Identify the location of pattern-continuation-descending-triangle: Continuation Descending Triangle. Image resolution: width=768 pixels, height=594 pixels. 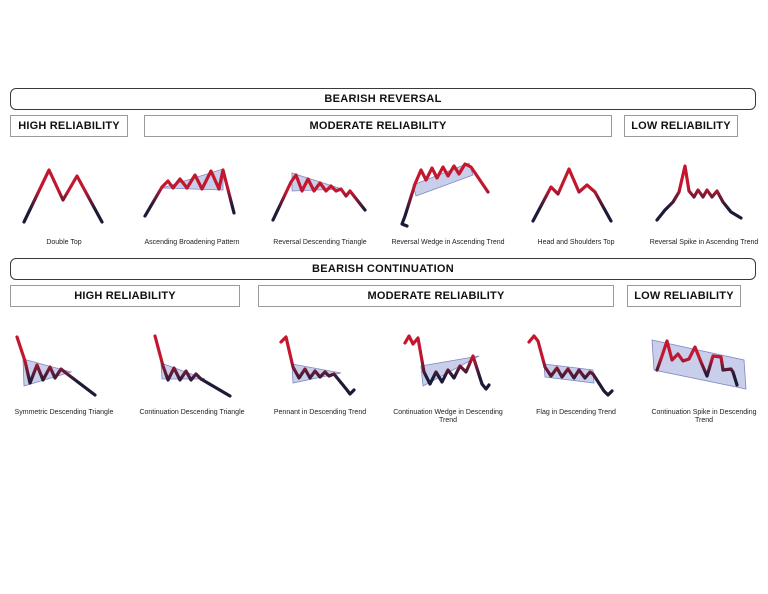
(192, 373).